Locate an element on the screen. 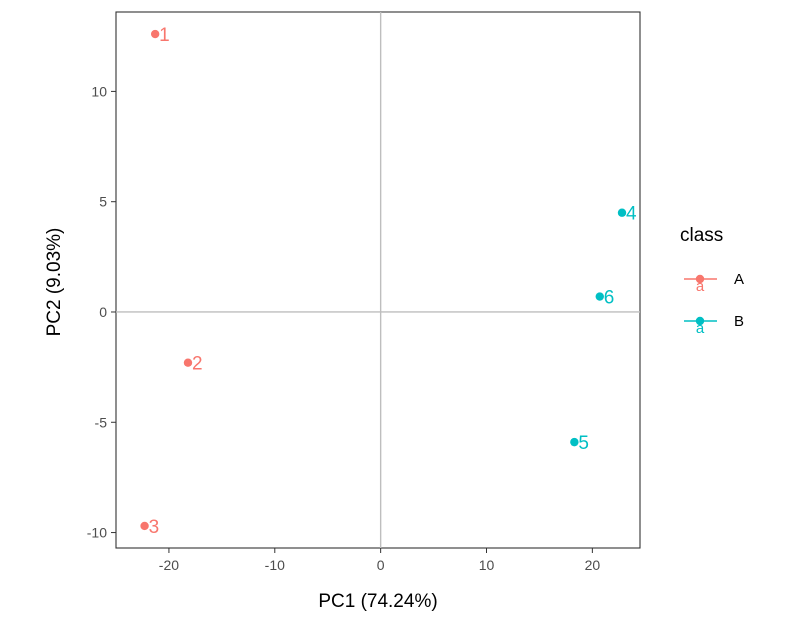 Image resolution: width=787 pixels, height=617 pixels. x-tick-label: -10 is located at coordinates (275, 565).